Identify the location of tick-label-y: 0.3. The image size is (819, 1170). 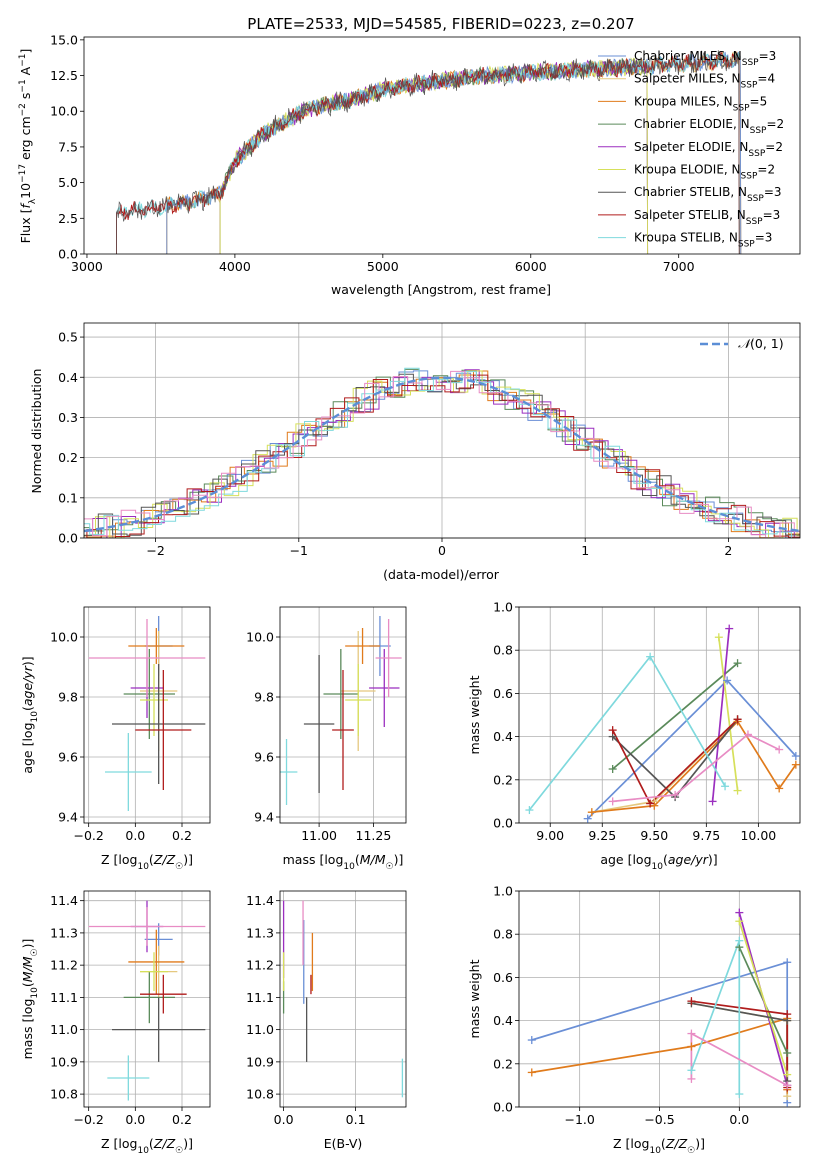
(68, 417).